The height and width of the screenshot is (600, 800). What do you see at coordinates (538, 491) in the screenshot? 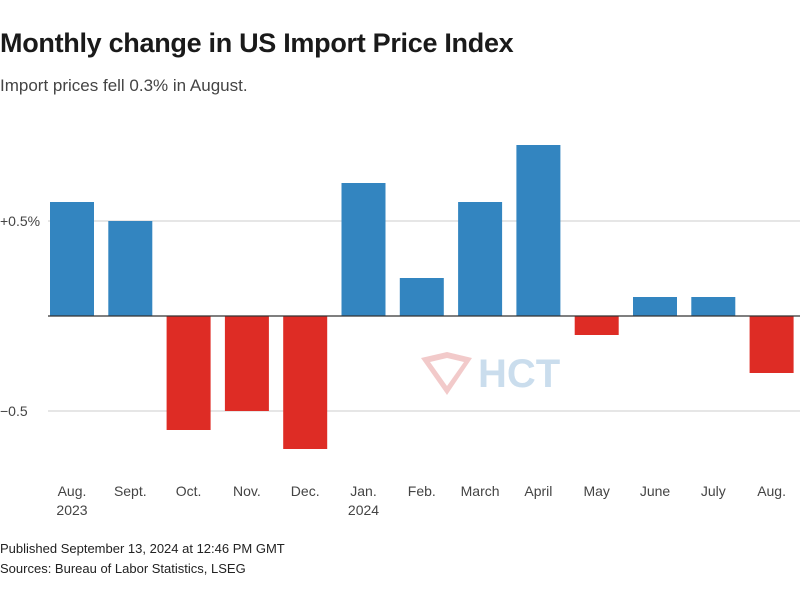
I see `x-tick-label: April` at bounding box center [538, 491].